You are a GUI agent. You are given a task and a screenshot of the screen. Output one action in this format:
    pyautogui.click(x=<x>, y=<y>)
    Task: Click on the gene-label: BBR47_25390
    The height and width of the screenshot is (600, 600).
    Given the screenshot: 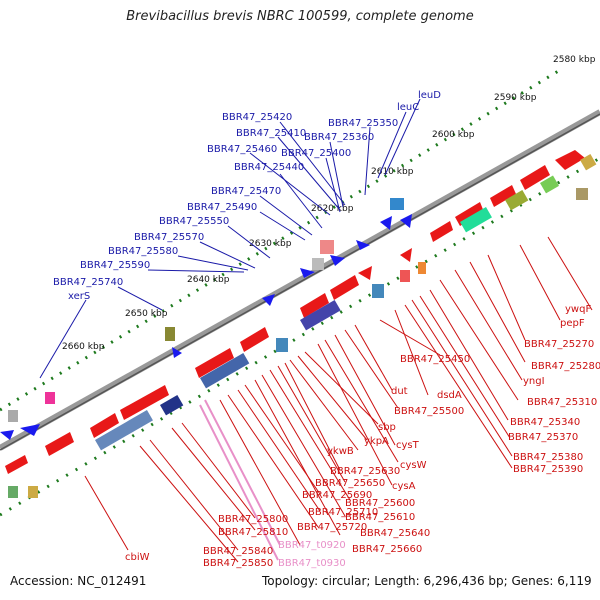 What is the action you would take?
    pyautogui.click(x=548, y=469)
    